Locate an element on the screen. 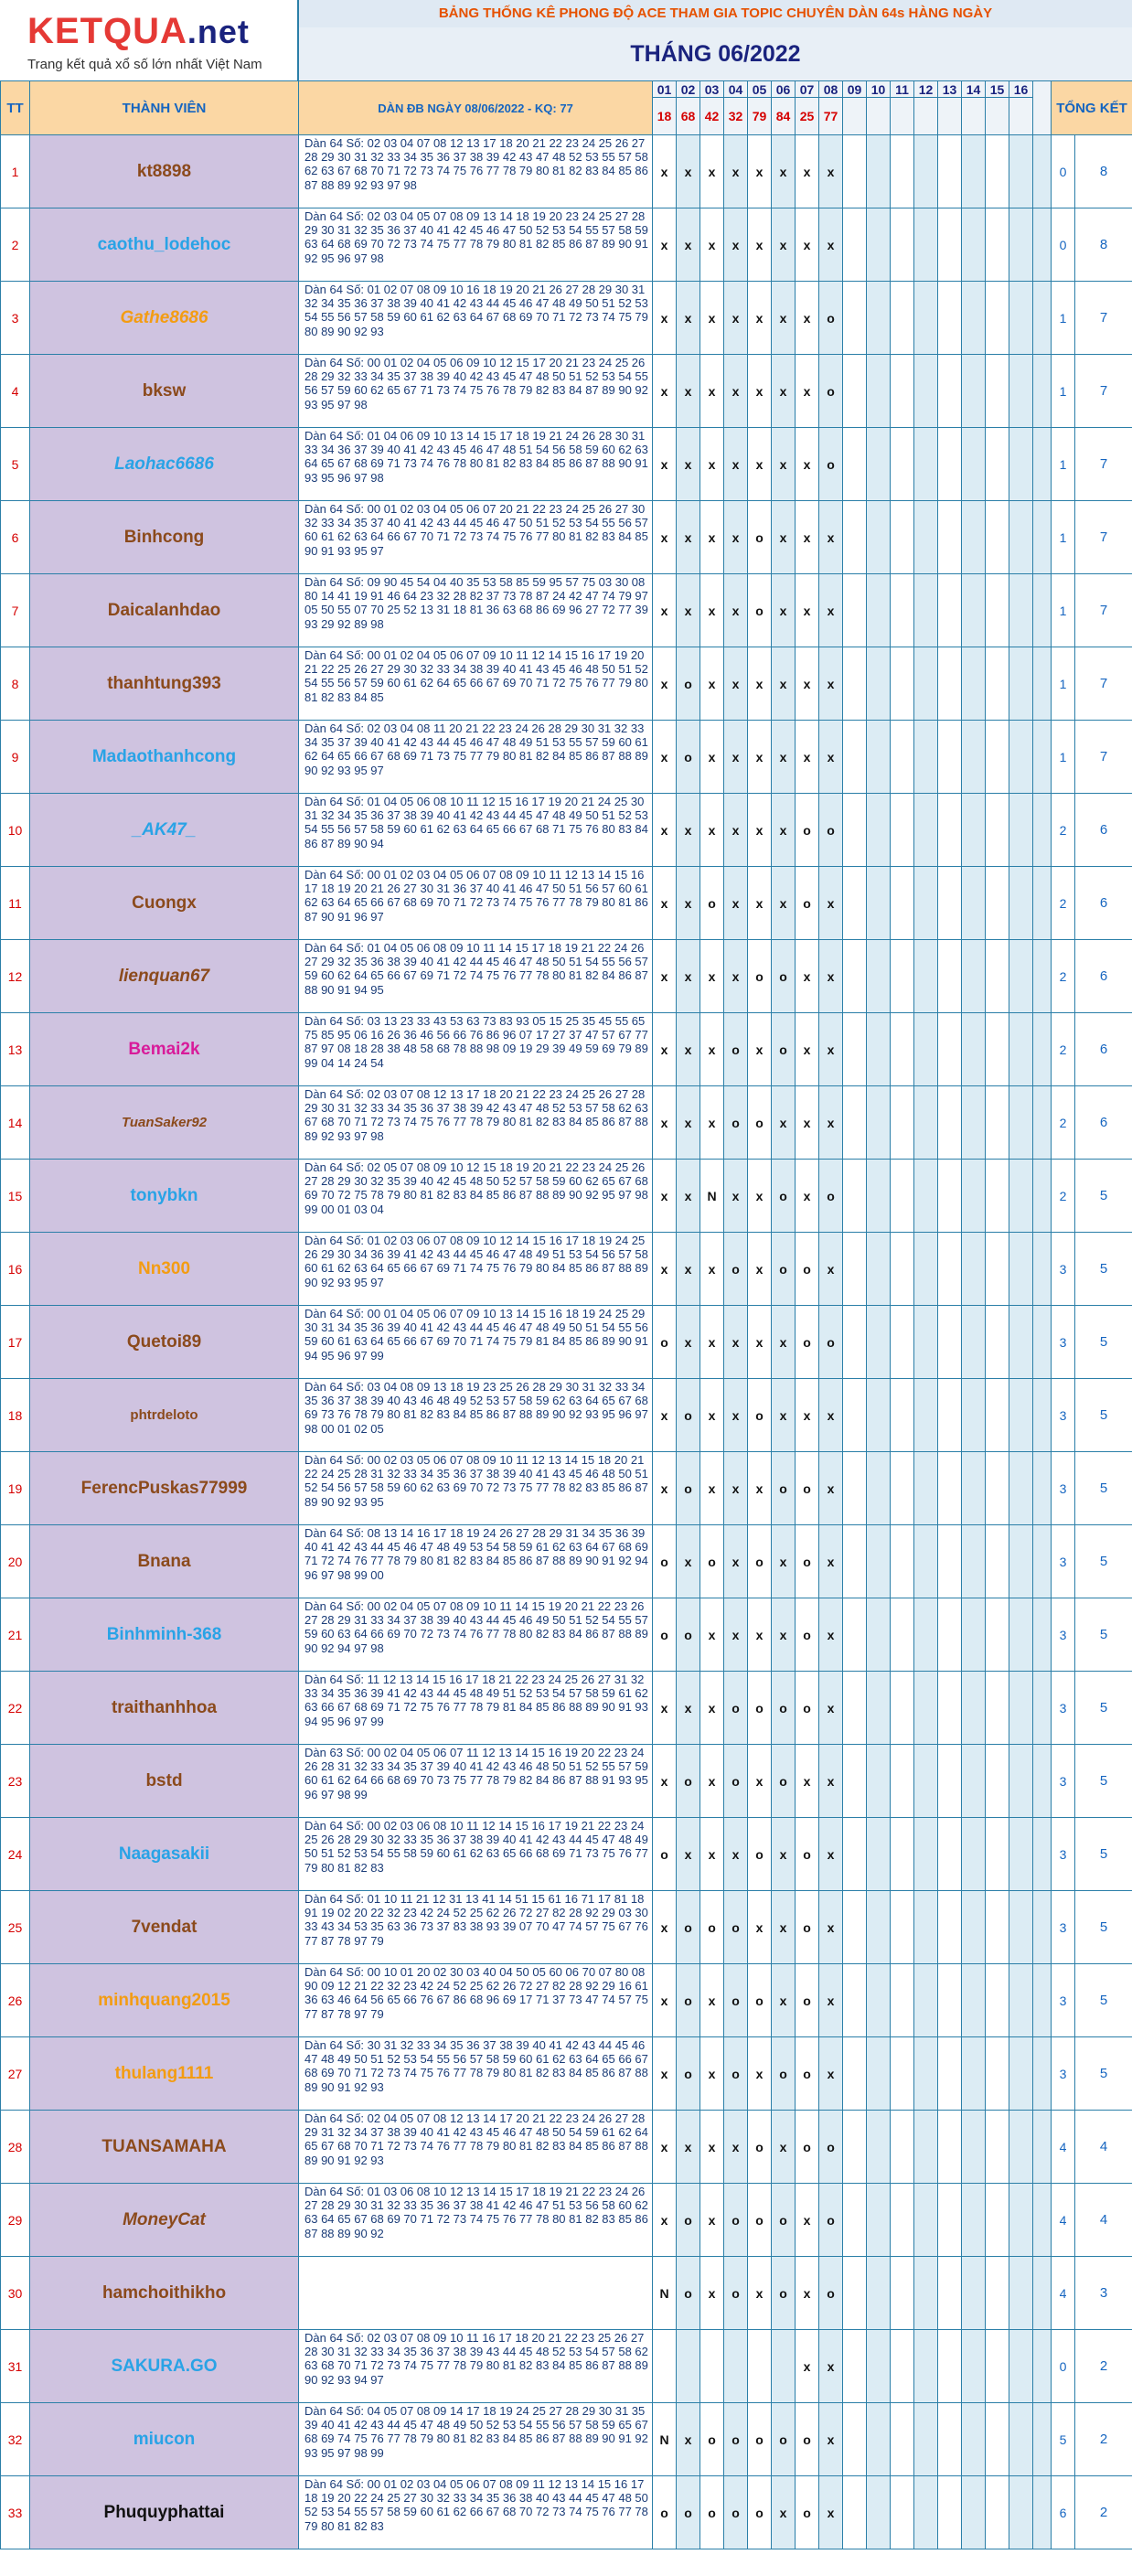 This screenshot has height=2576, width=1132. member-name: Binhminh-368 is located at coordinates (164, 1635).